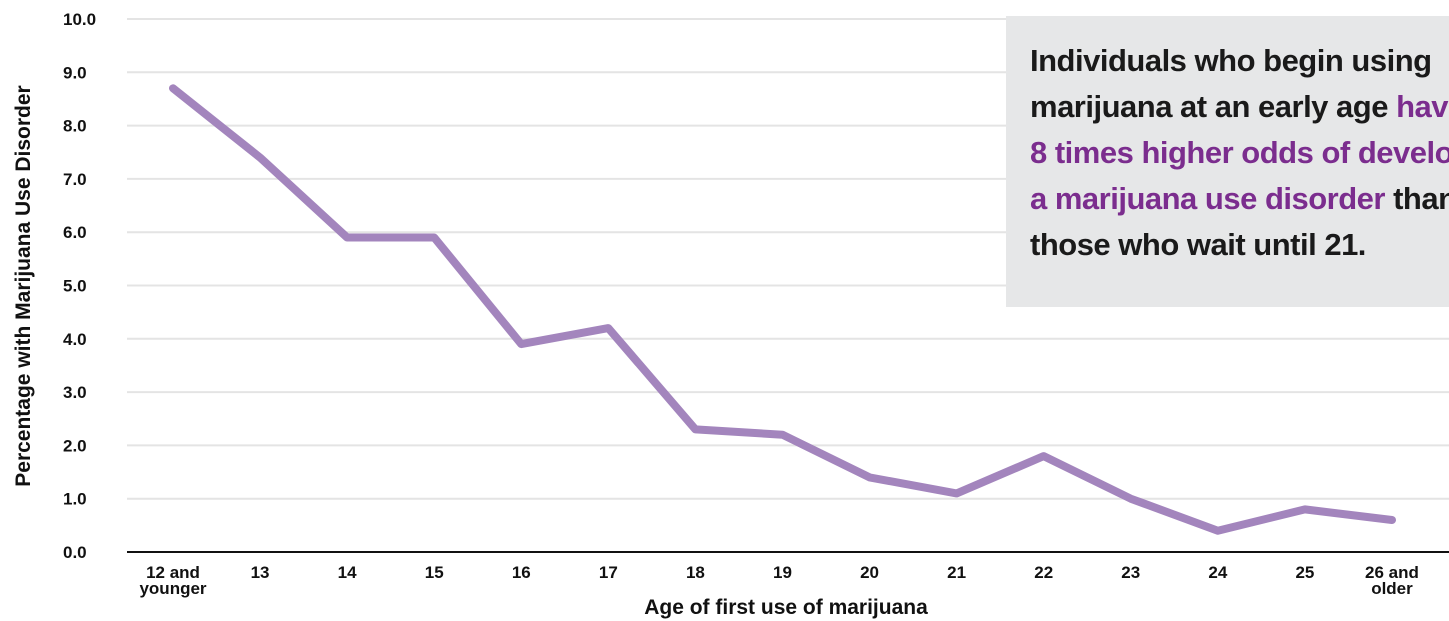 The height and width of the screenshot is (621, 1449). Describe the element at coordinates (172, 580) in the screenshot. I see `x-tick-label: 12 and younger` at that location.